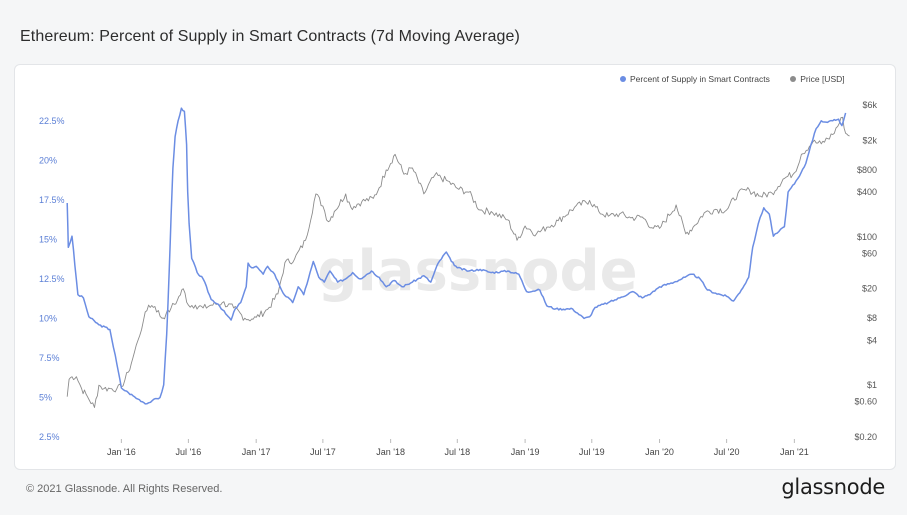 The width and height of the screenshot is (907, 515). What do you see at coordinates (867, 192) in the screenshot?
I see `y-right-tick-label: $400` at bounding box center [867, 192].